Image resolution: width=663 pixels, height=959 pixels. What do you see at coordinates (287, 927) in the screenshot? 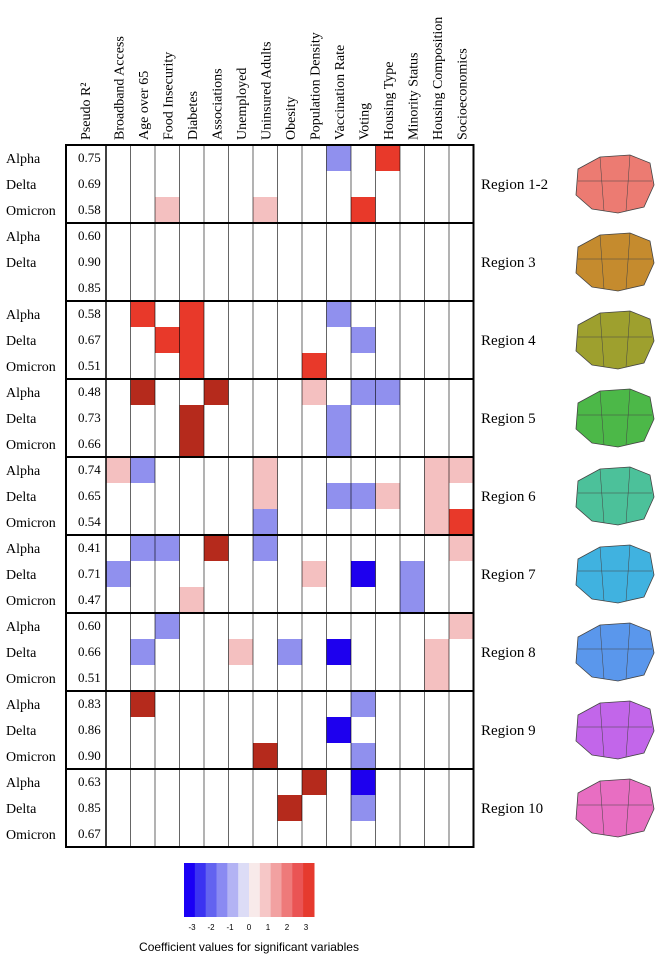
I see `legend-tick: 2` at bounding box center [287, 927].